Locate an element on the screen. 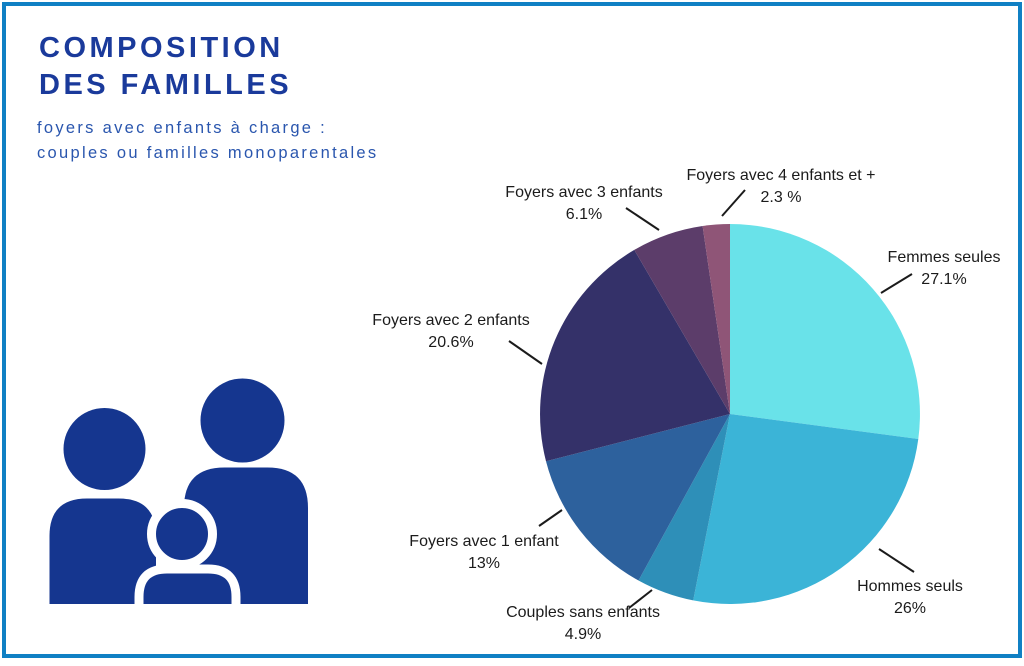  pie-slice-foyers-avec-1-enfant is located at coordinates (638, 497).